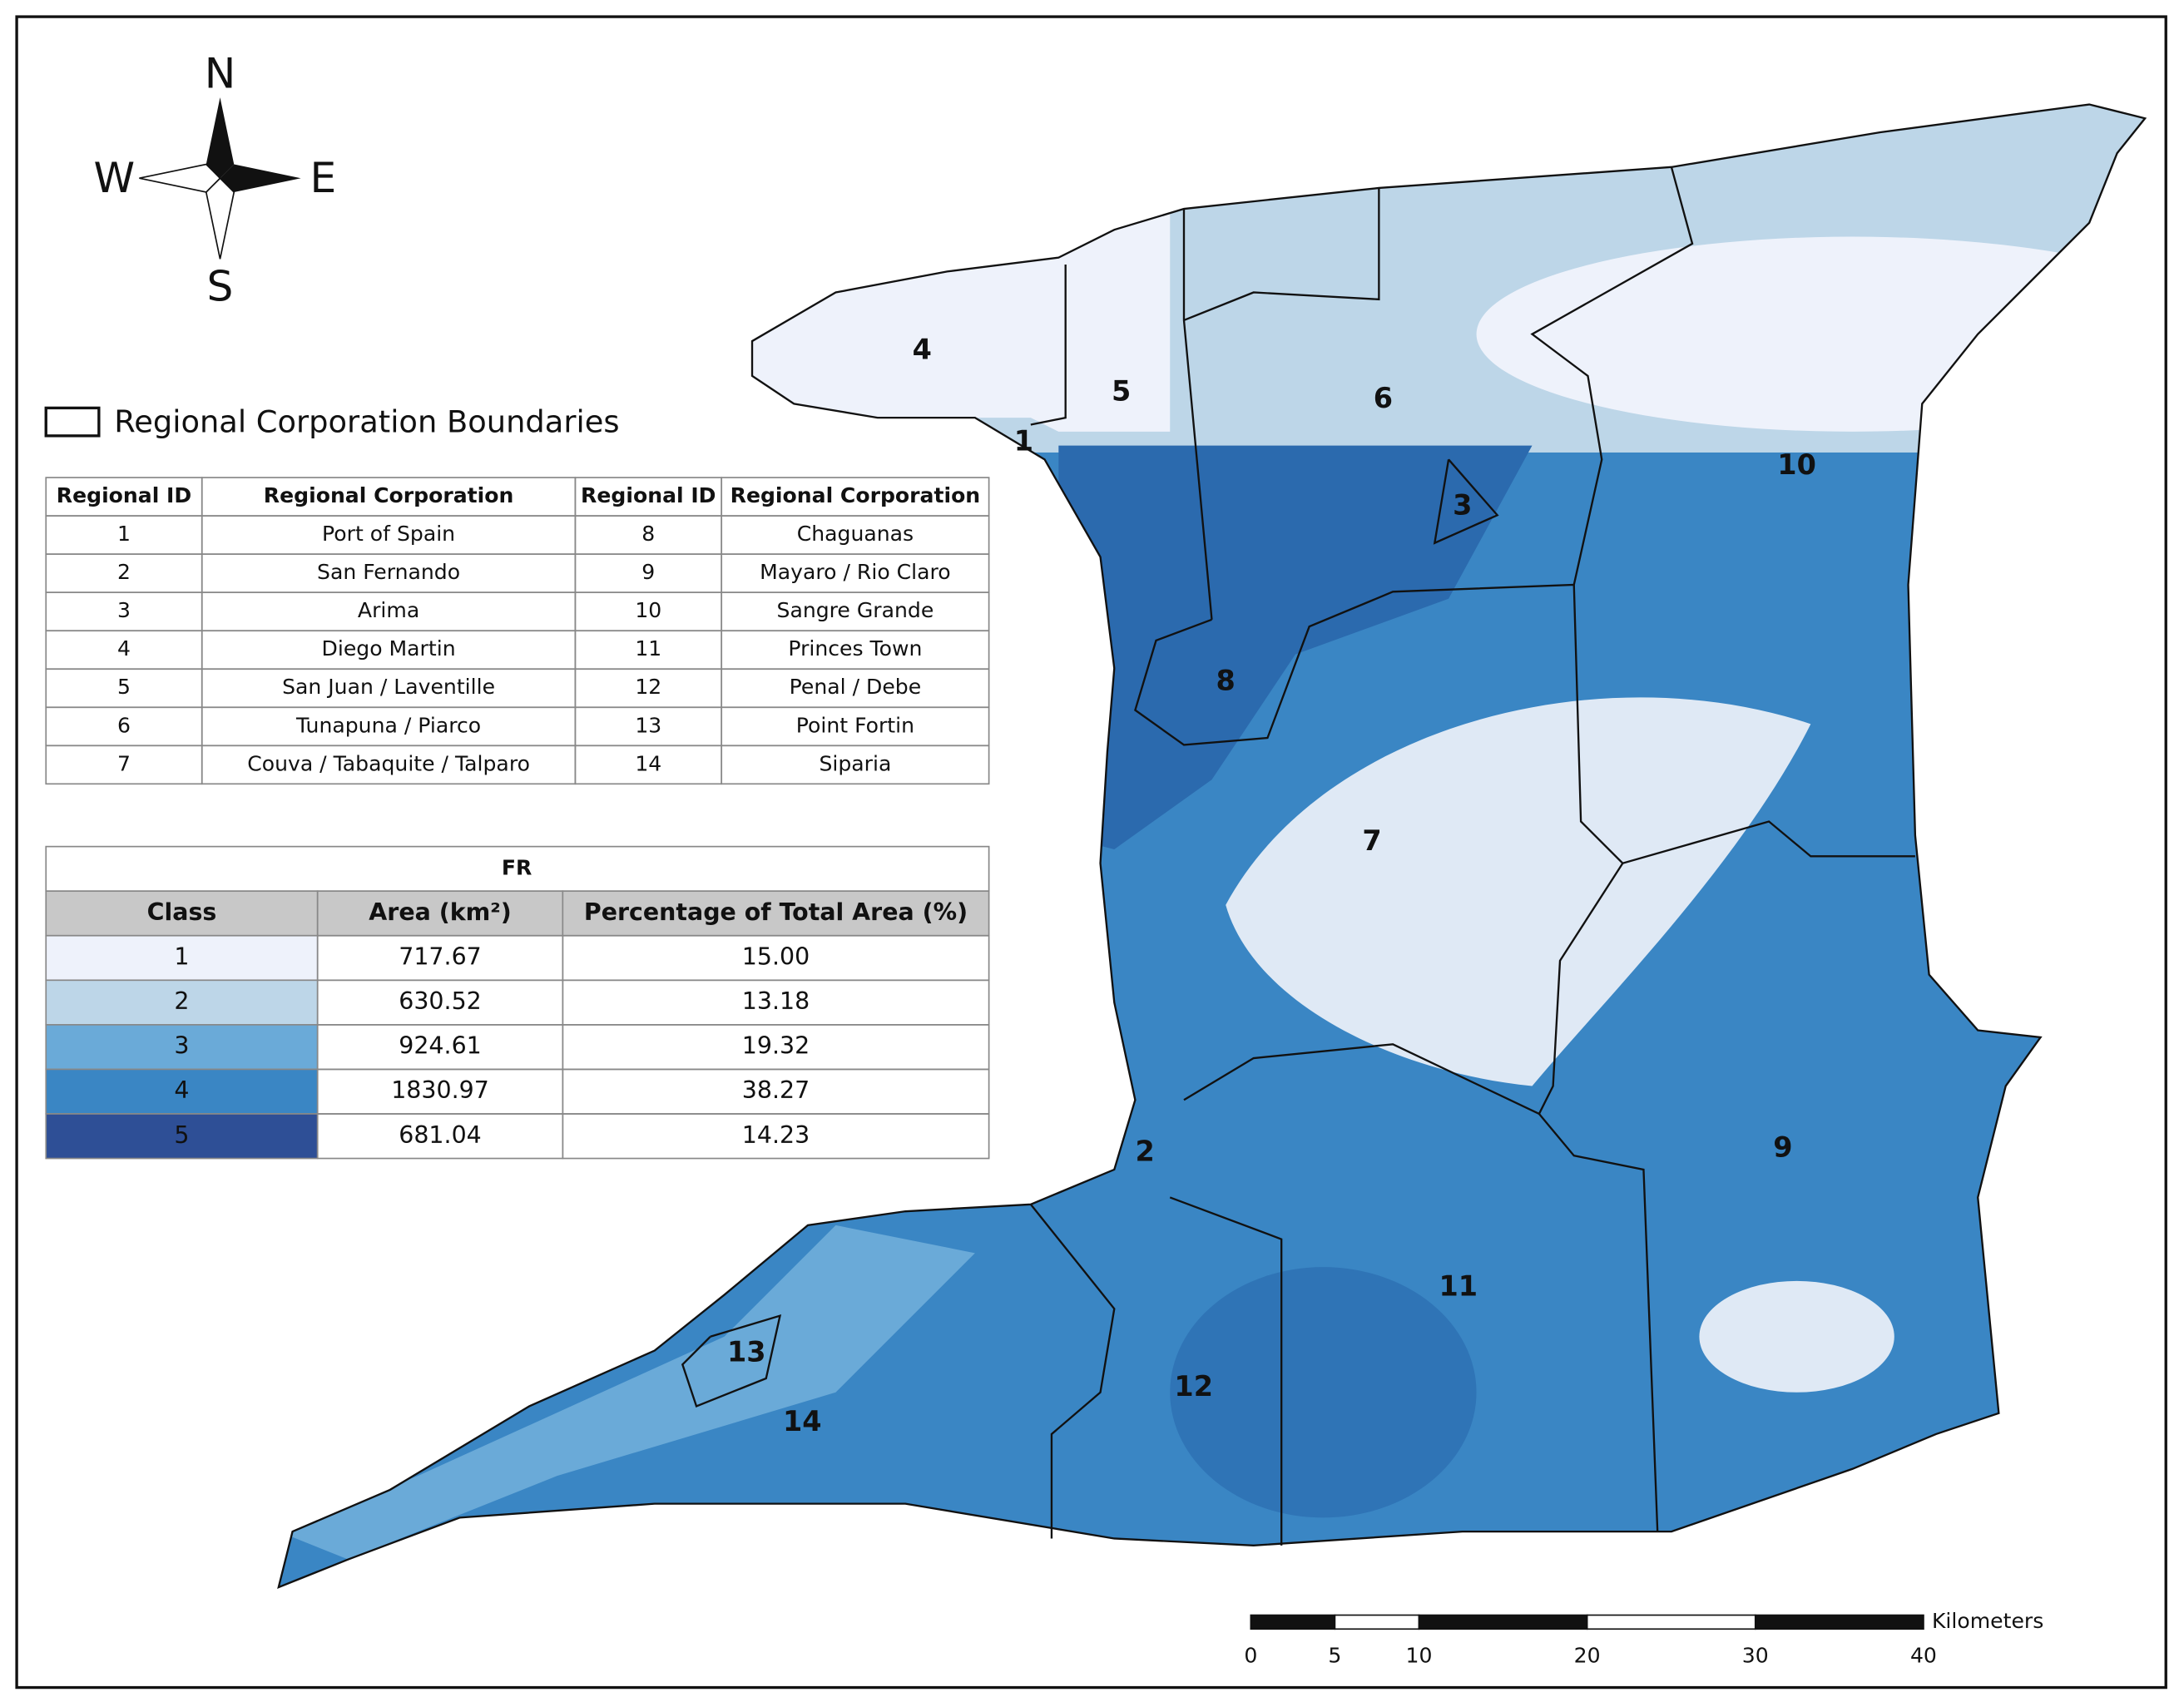  What do you see at coordinates (388, 610) in the screenshot?
I see `table-text: Arima` at bounding box center [388, 610].